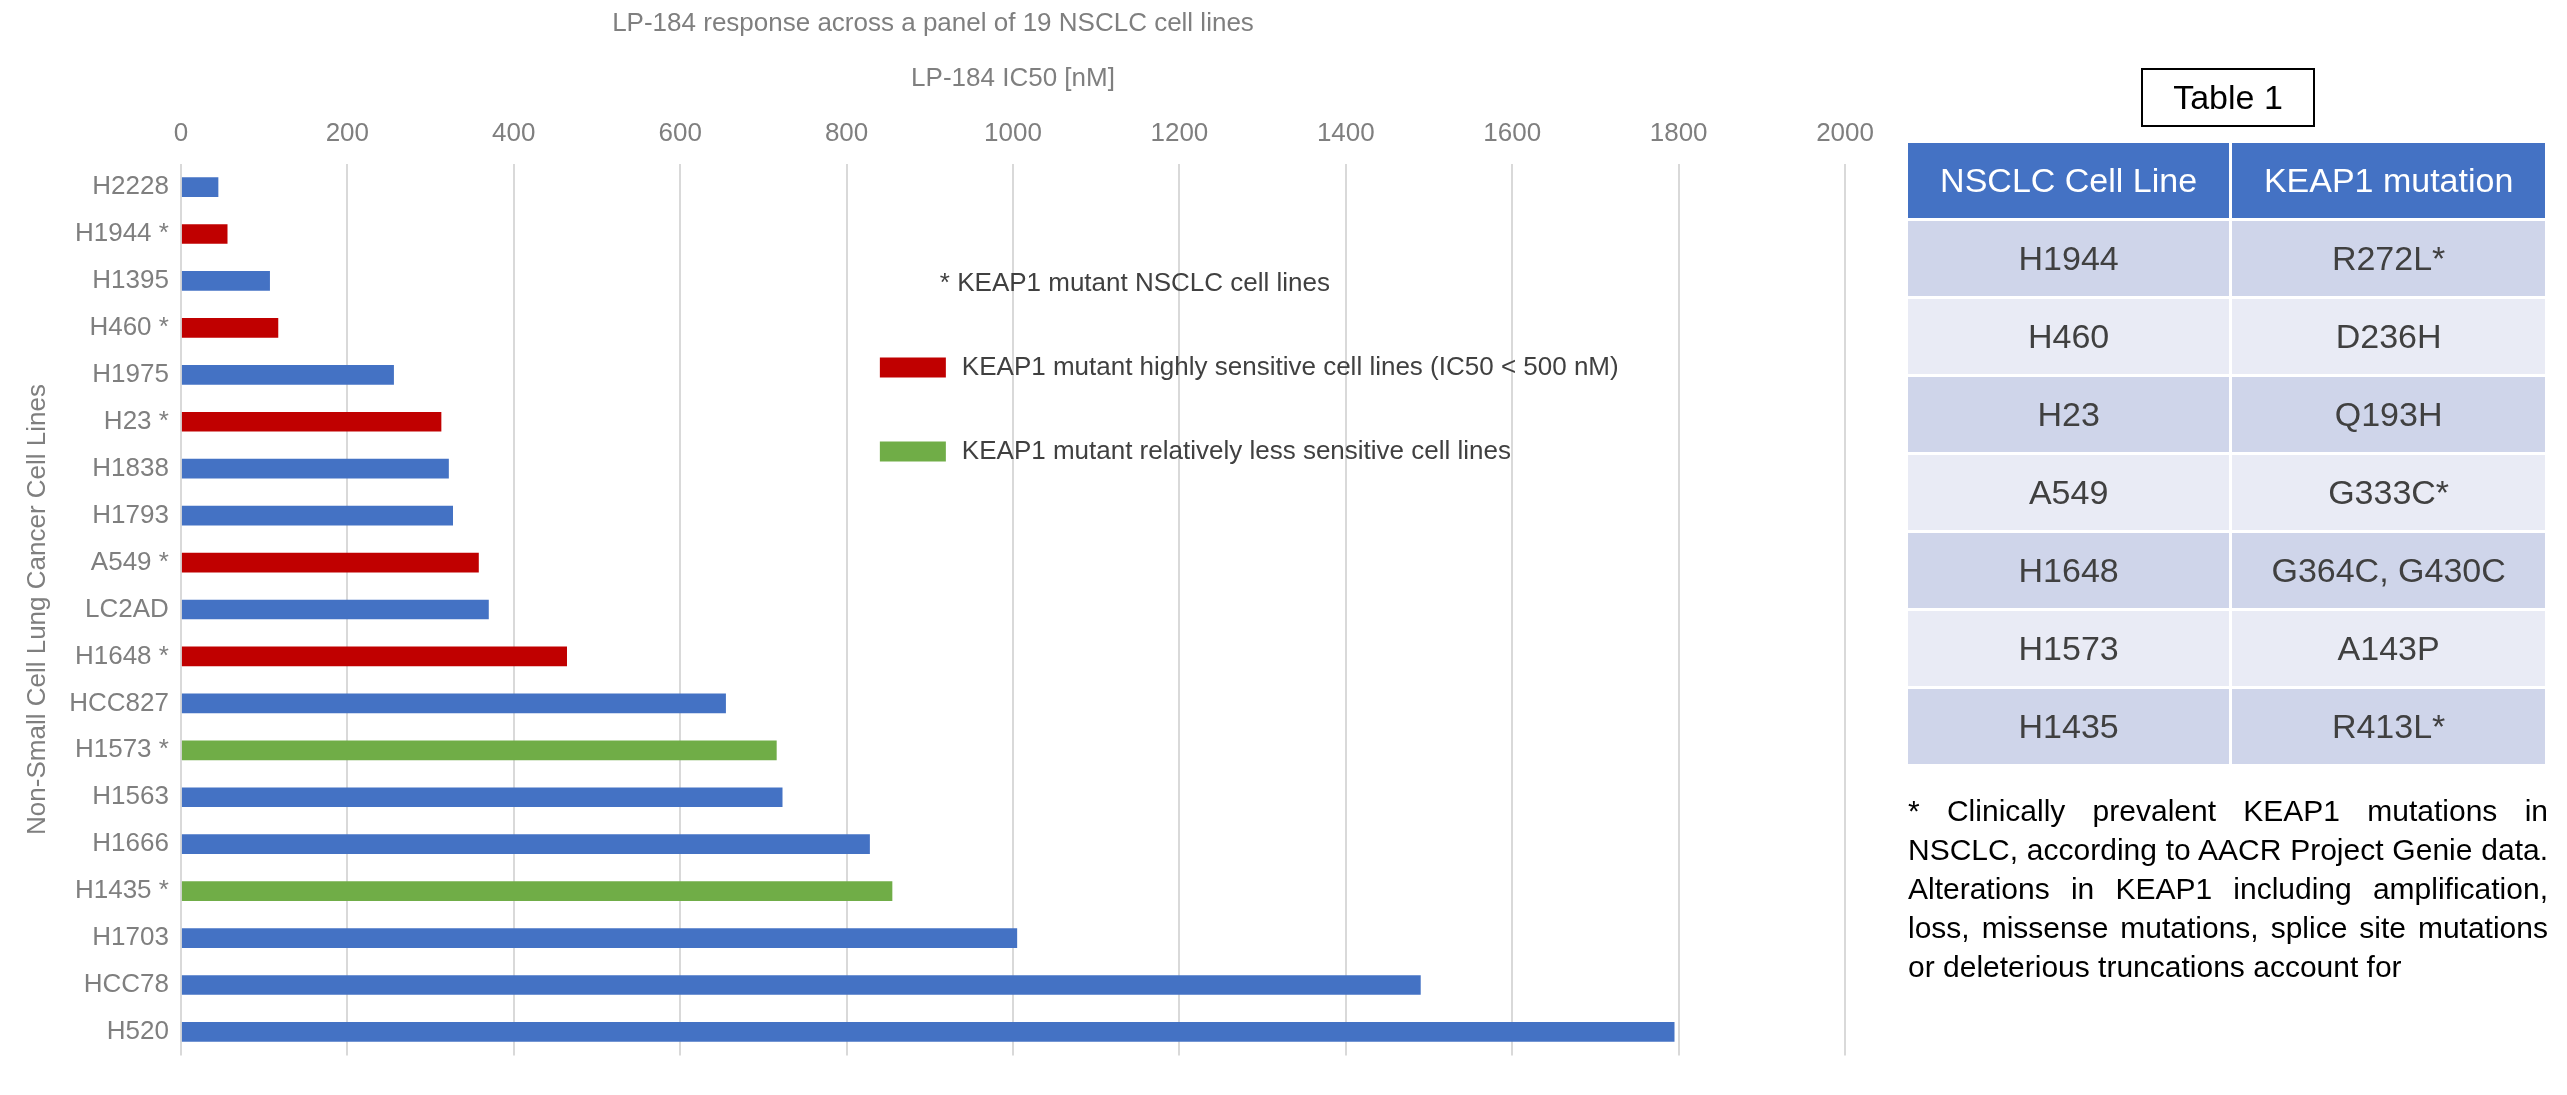 The image size is (2567, 1095). Describe the element at coordinates (130, 279) in the screenshot. I see `y-tick-label: H1395` at that location.